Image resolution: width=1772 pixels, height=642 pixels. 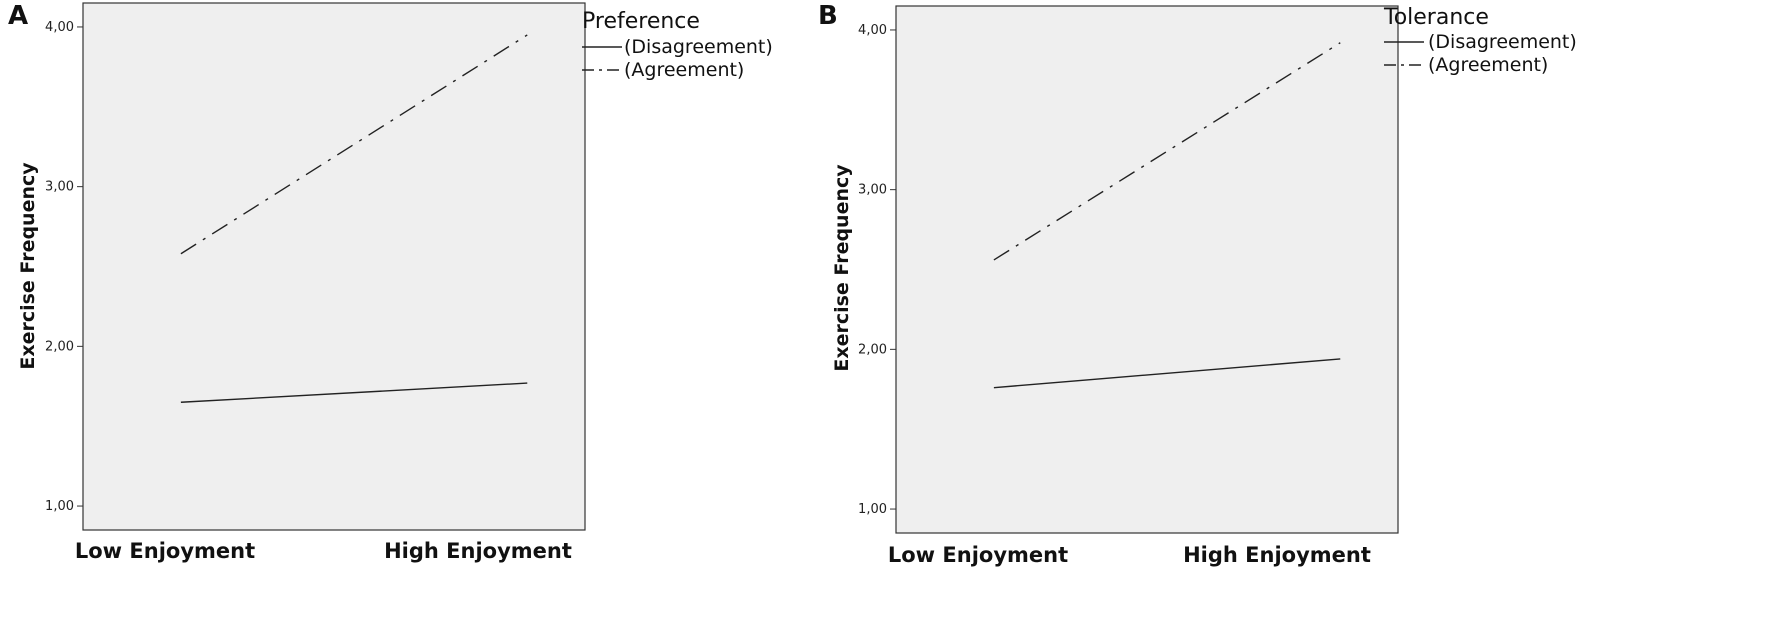 I want to click on legend-title: Tolerance, so click(x=1436, y=17).